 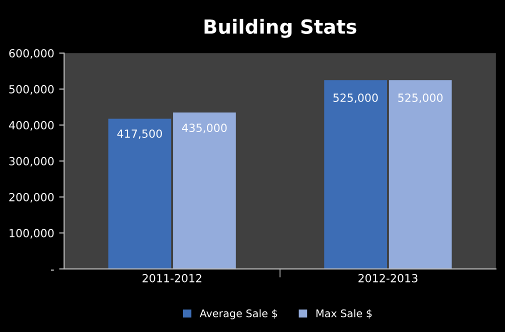 What do you see at coordinates (31, 126) in the screenshot?
I see `y-tick-label: 400,000` at bounding box center [31, 126].